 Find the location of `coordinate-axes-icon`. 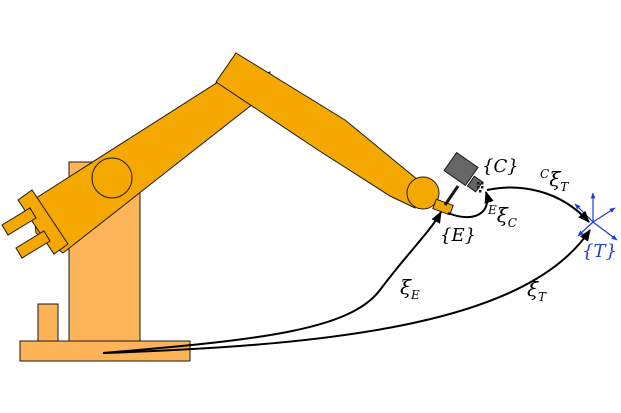

coordinate-axes-icon is located at coordinates (596, 216).